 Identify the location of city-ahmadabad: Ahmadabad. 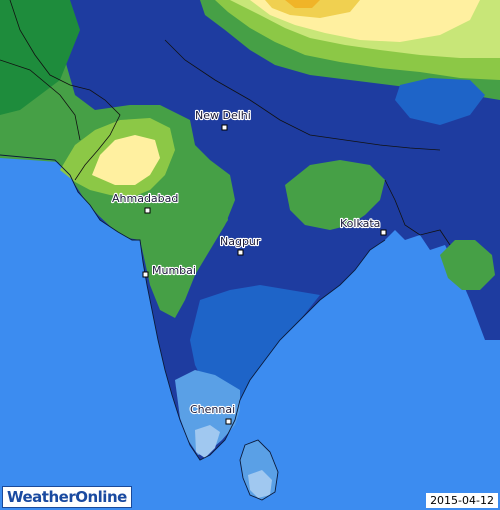
(145, 202).